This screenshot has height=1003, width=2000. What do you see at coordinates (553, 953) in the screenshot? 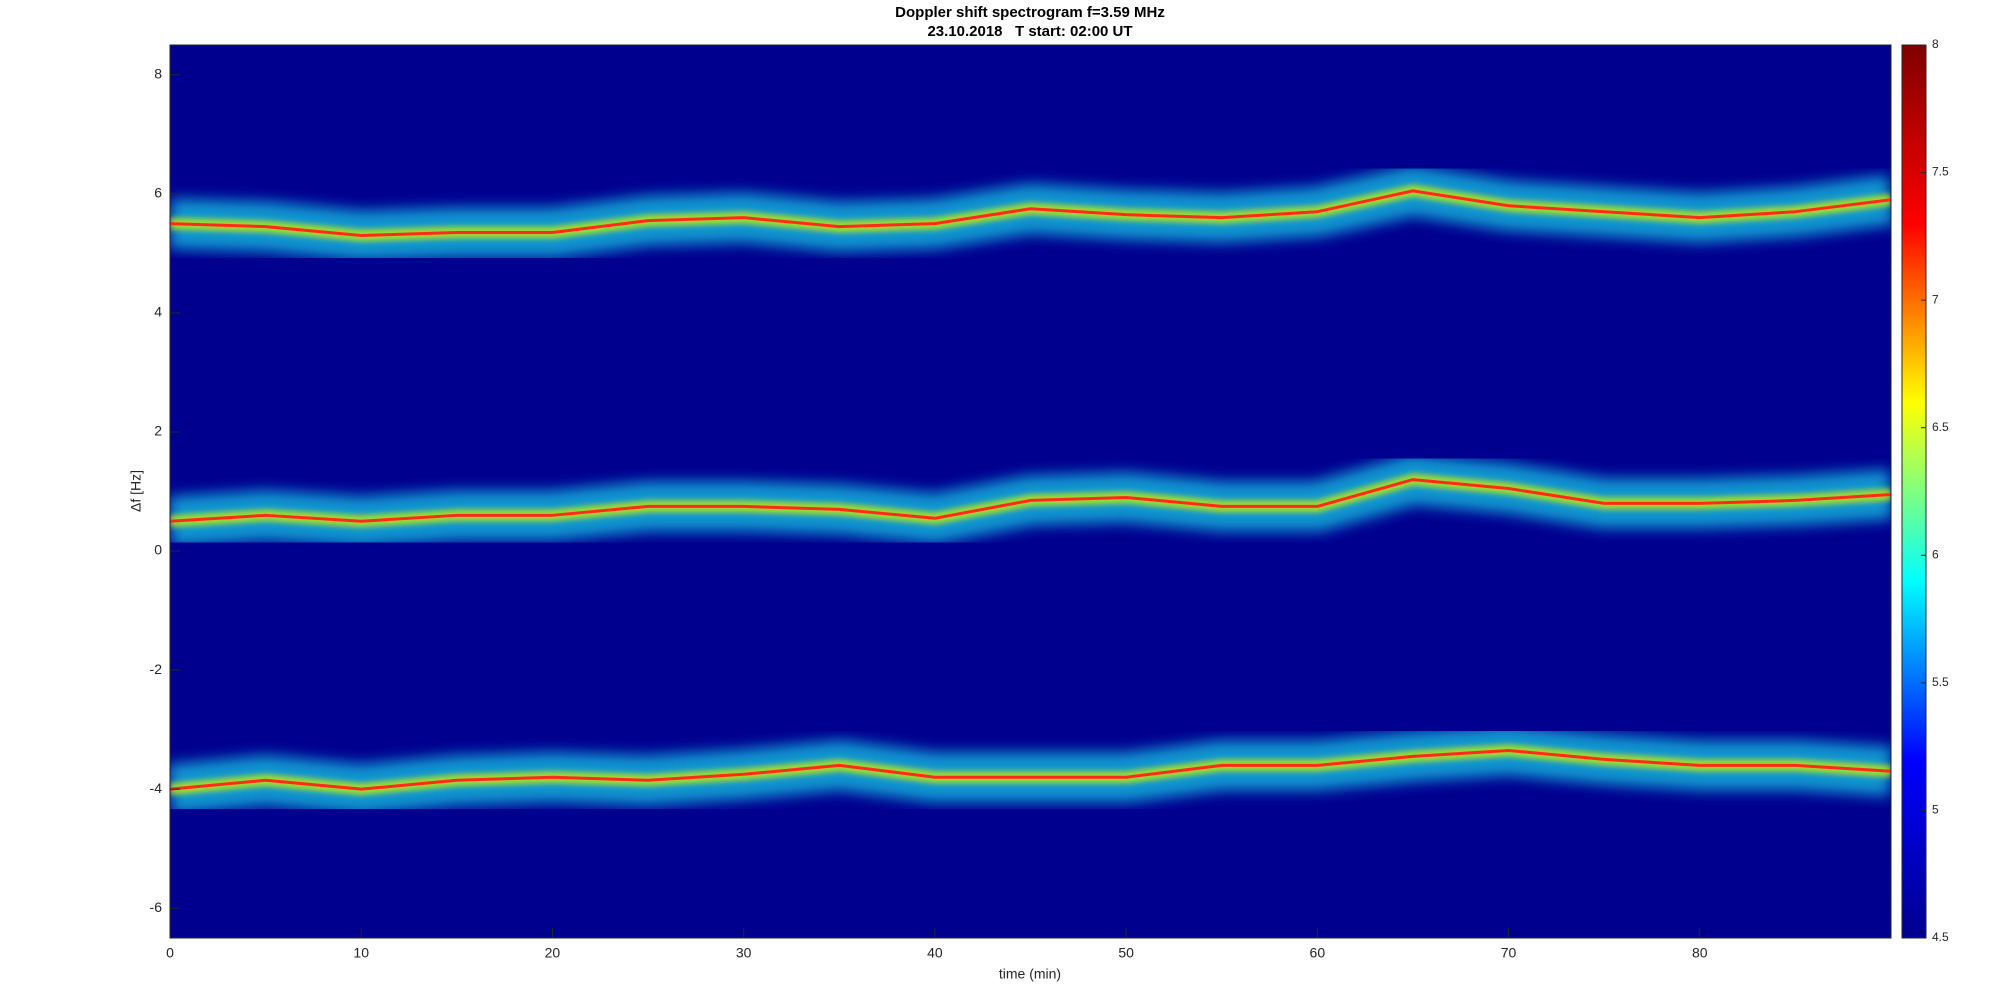
I see `x-tick-label: 20` at bounding box center [553, 953].